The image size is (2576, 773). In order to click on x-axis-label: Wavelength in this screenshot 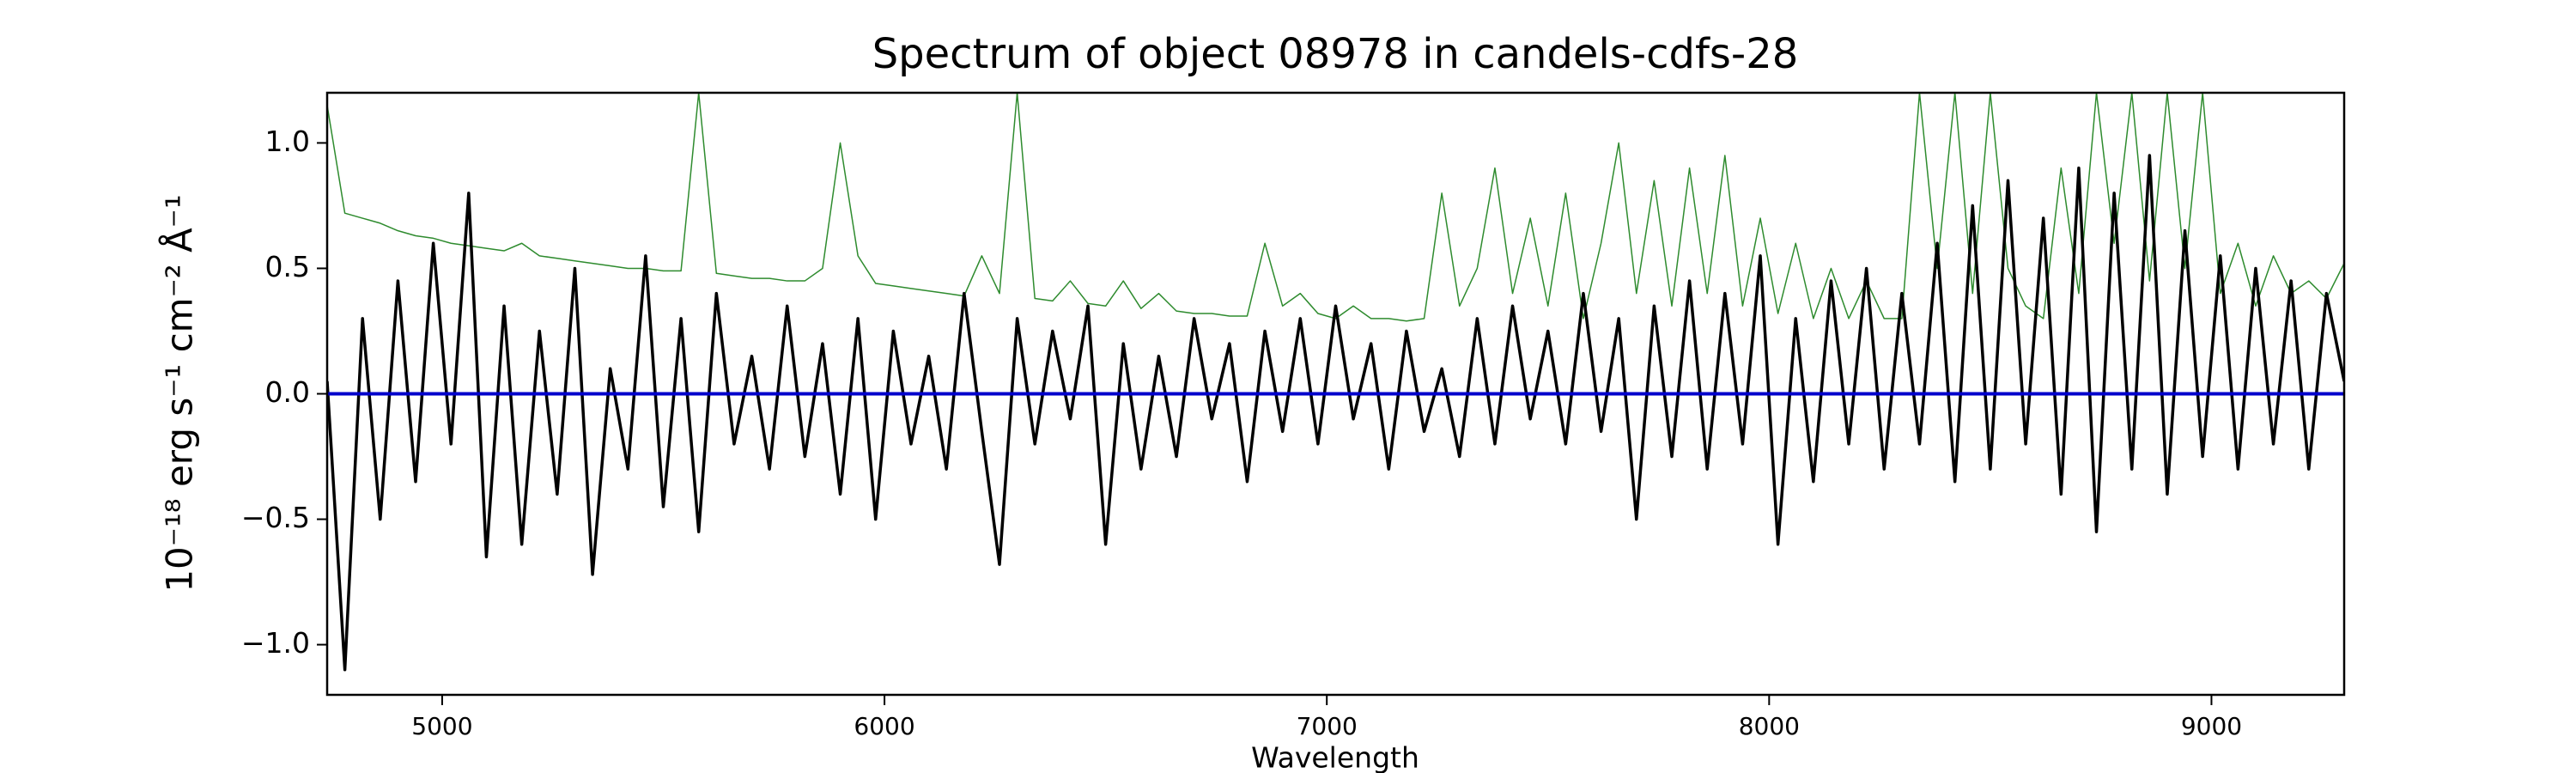, I will do `click(1335, 757)`.